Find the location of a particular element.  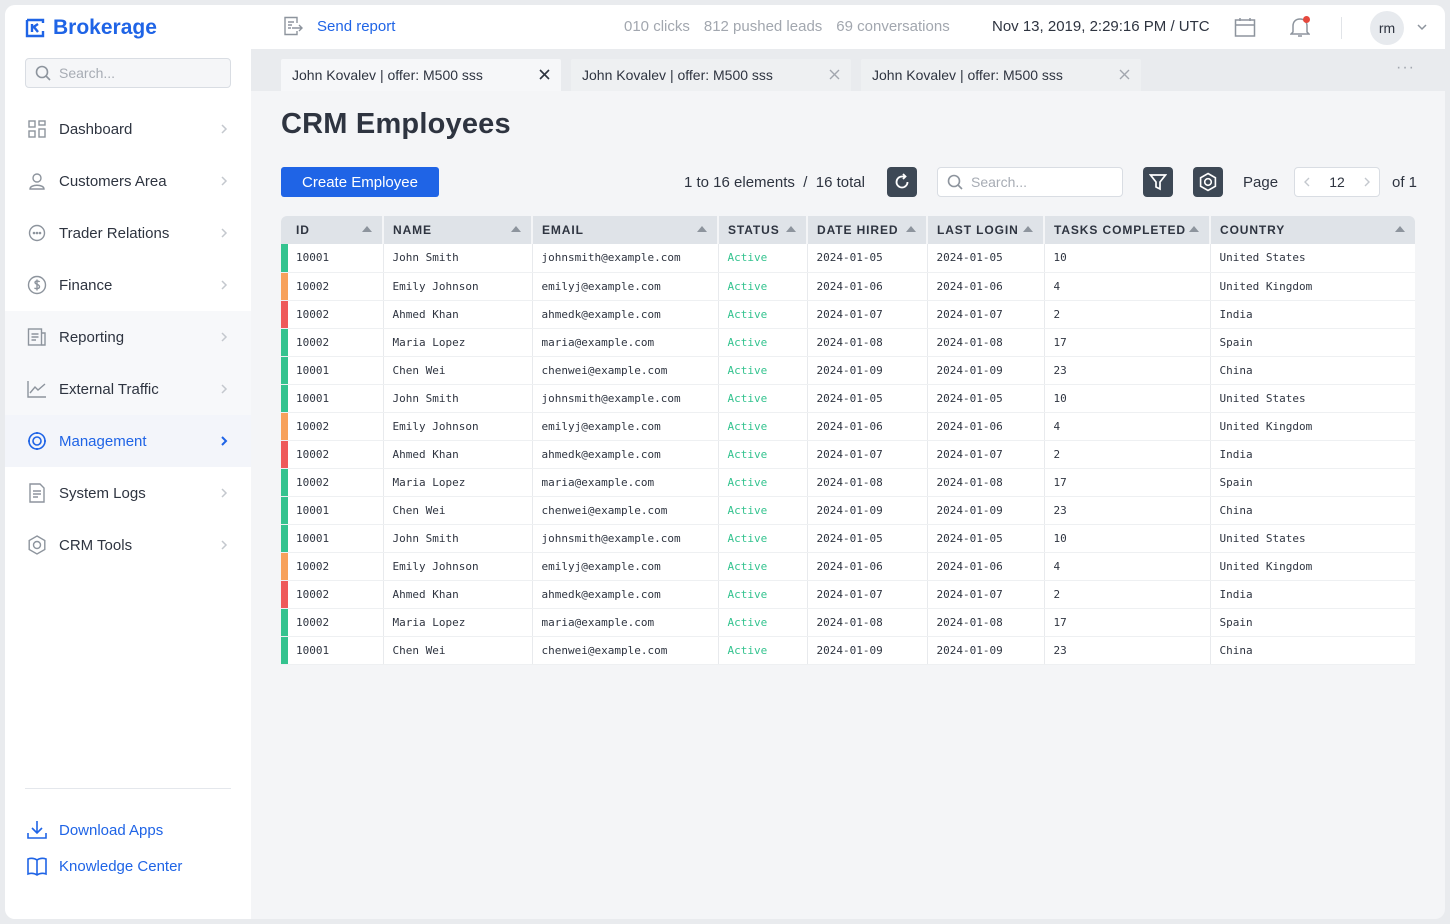

create-employee-button: Create Employee is located at coordinates (360, 182).